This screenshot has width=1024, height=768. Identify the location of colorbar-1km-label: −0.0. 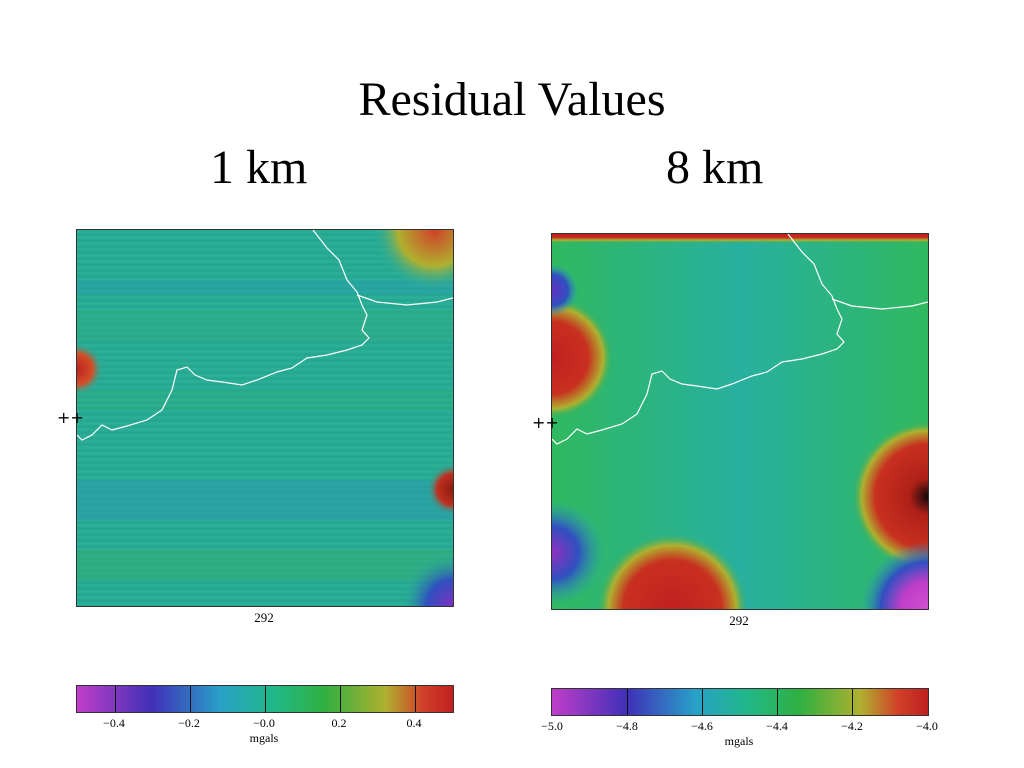
(264, 723).